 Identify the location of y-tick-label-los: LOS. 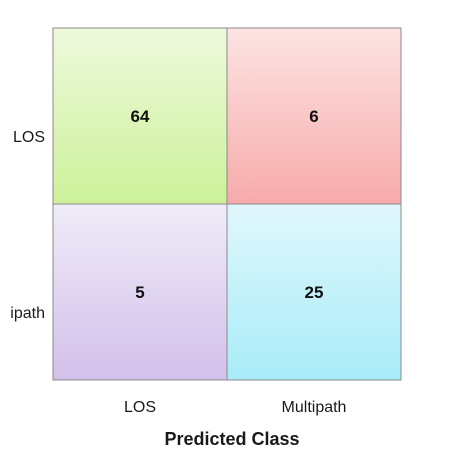
(29, 137).